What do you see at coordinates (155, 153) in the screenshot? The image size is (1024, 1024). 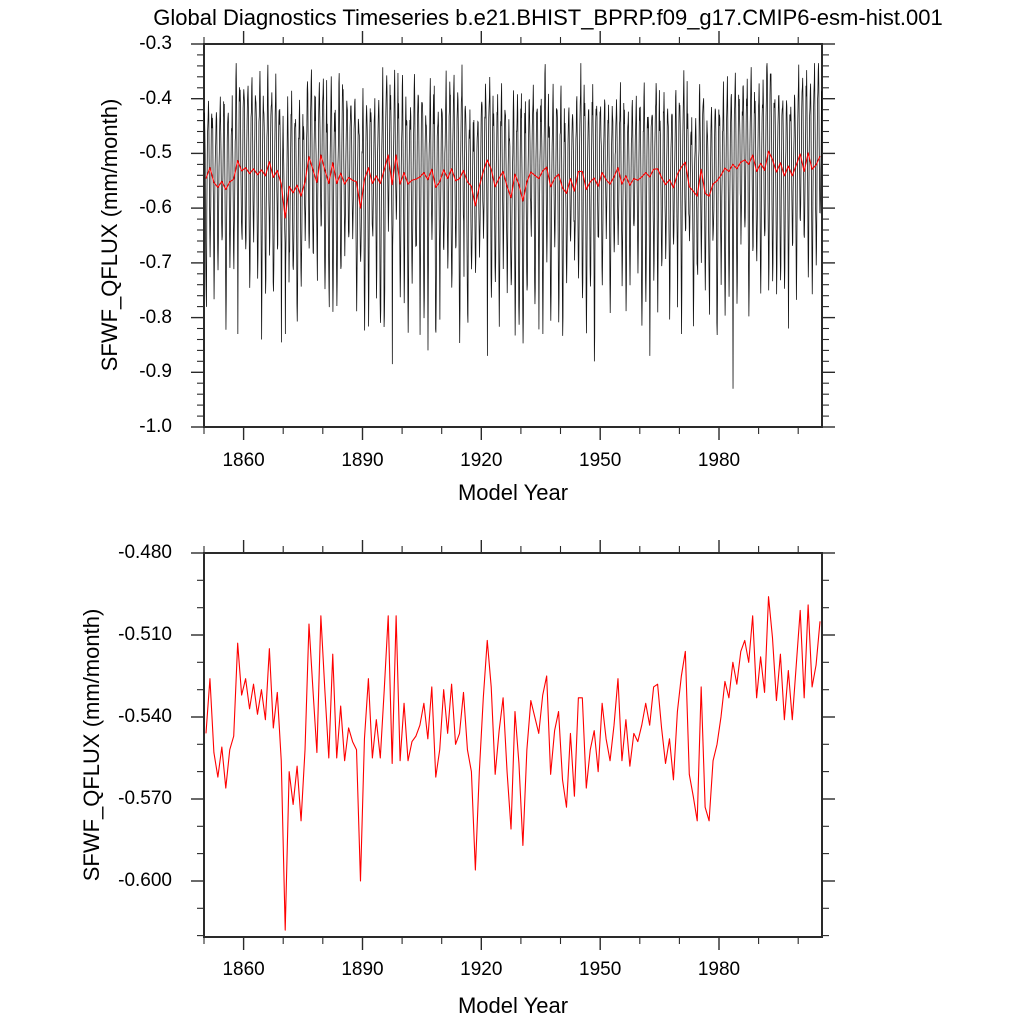 I see `y-tick-label: -0.5` at bounding box center [155, 153].